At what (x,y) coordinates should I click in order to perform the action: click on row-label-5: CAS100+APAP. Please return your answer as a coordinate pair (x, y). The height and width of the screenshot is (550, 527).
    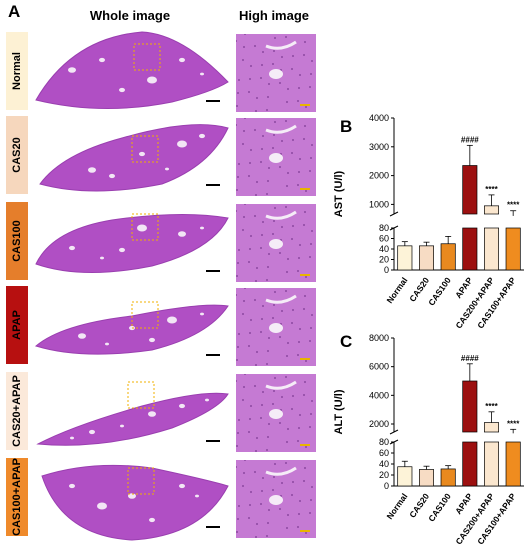
    Looking at the image, I should click on (17, 497).